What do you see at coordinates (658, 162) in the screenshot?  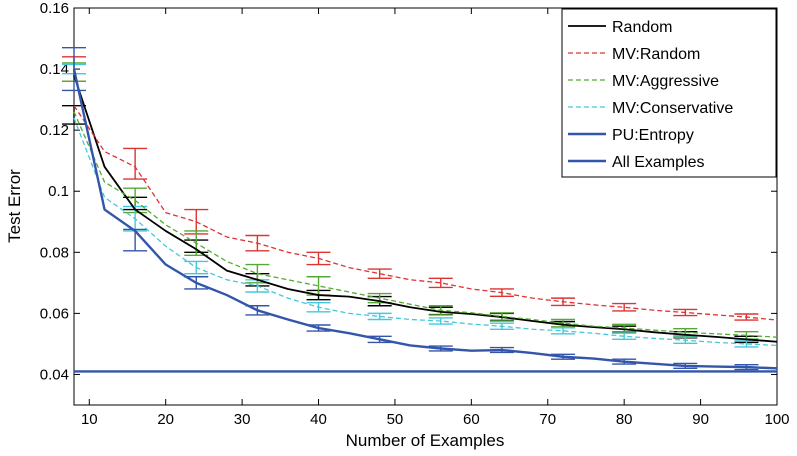 I see `legend-label-all-examples: All Examples` at bounding box center [658, 162].